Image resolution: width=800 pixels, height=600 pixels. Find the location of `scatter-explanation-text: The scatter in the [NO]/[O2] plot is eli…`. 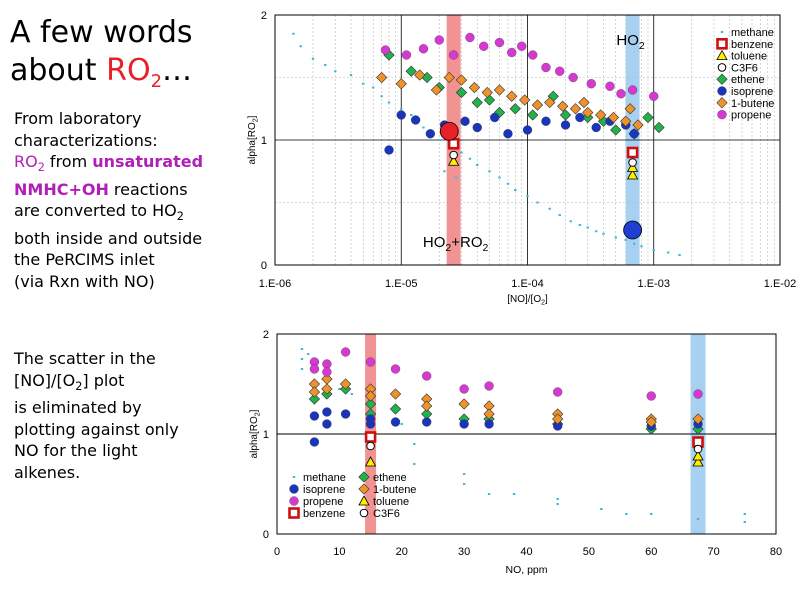

scatter-explanation-text: The scatter in the [NO]/[O2] plot is eli… is located at coordinates (96, 415).